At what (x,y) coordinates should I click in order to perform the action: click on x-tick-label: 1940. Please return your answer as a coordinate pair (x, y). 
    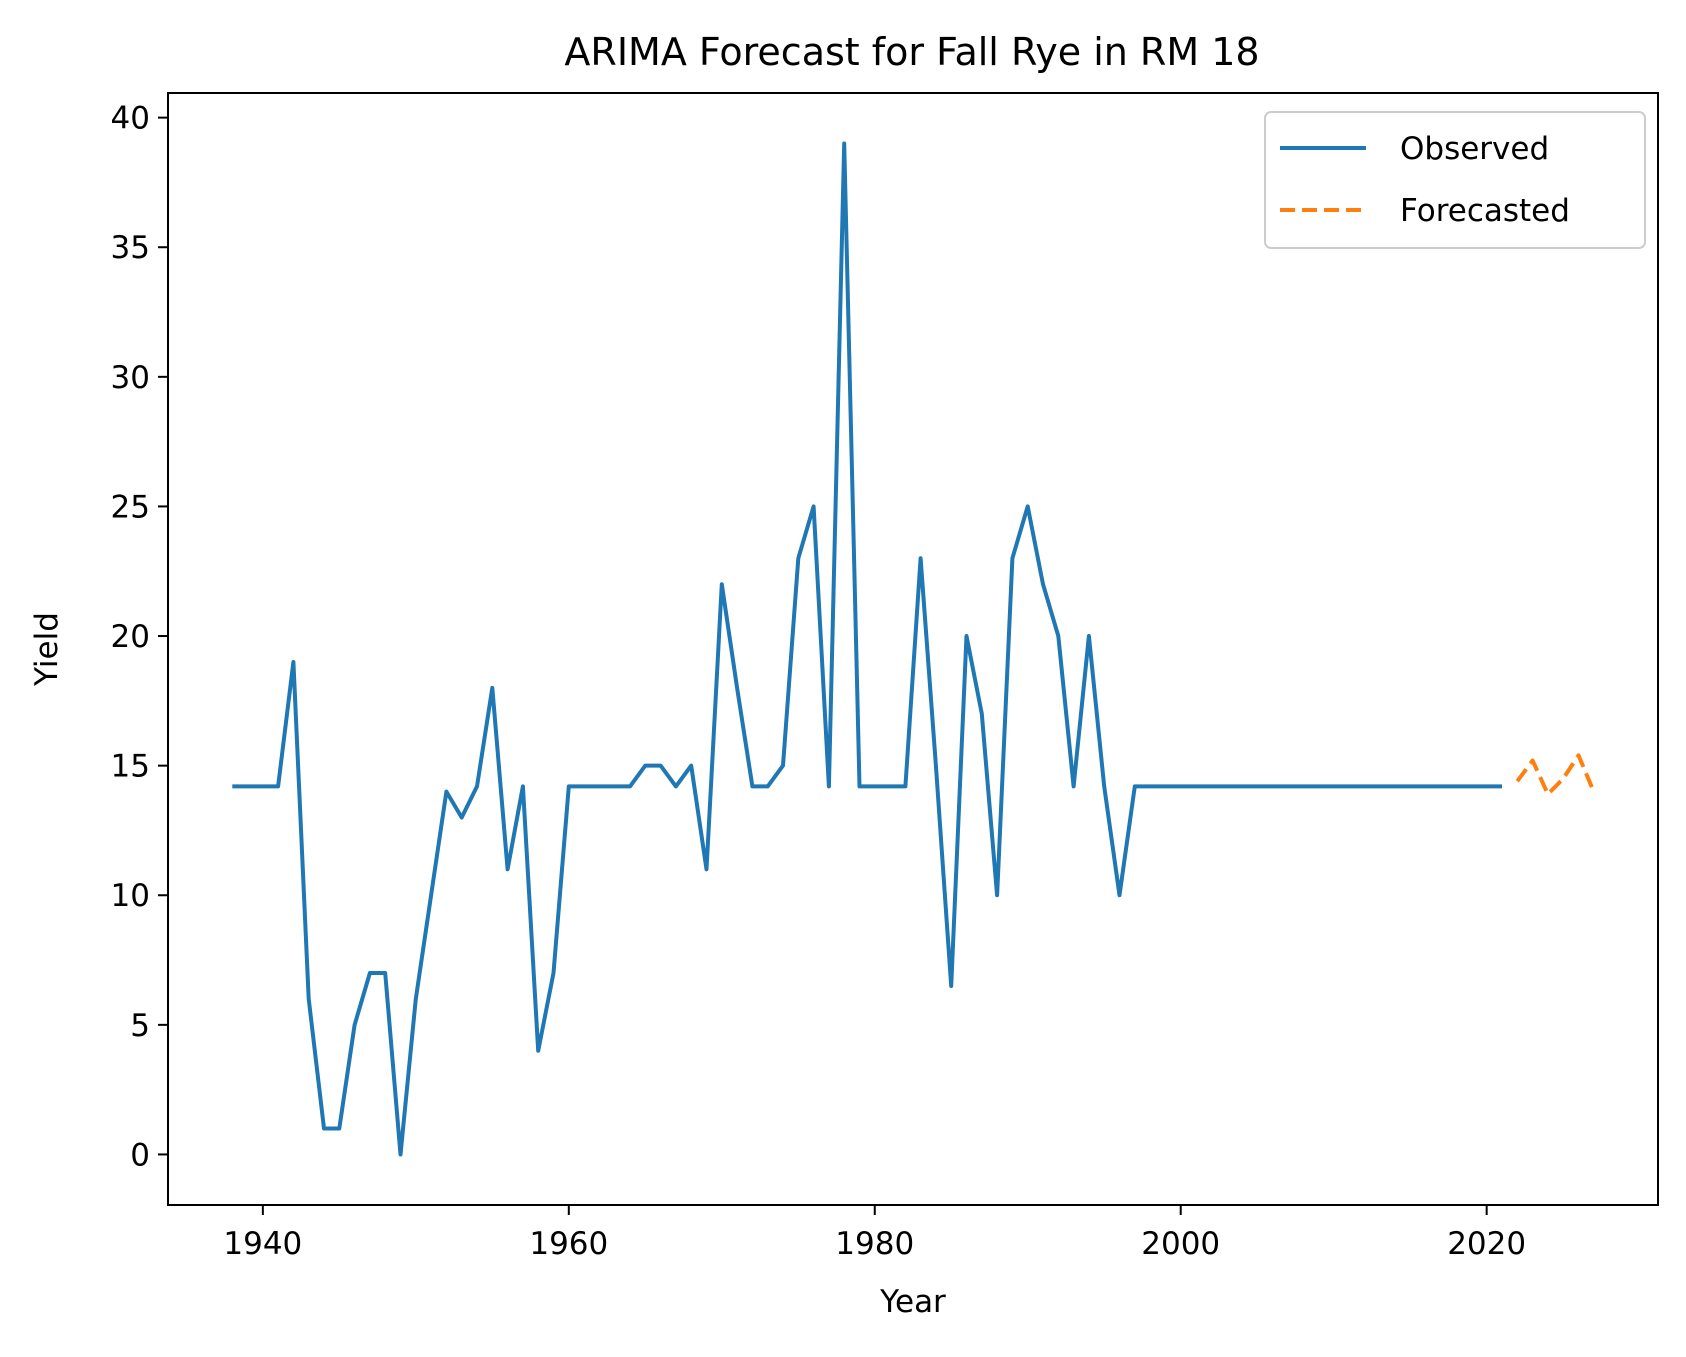
    Looking at the image, I should click on (262, 1244).